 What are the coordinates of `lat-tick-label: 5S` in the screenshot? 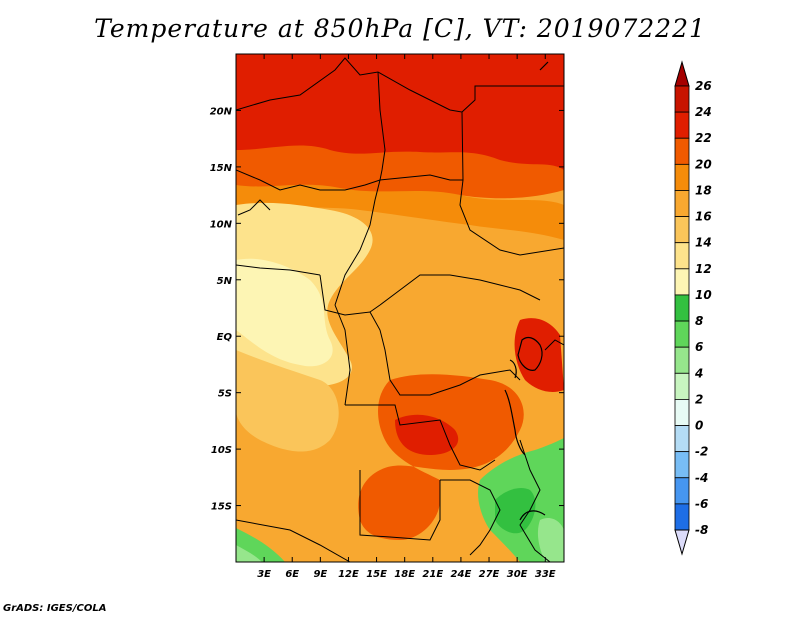 It's located at (225, 394).